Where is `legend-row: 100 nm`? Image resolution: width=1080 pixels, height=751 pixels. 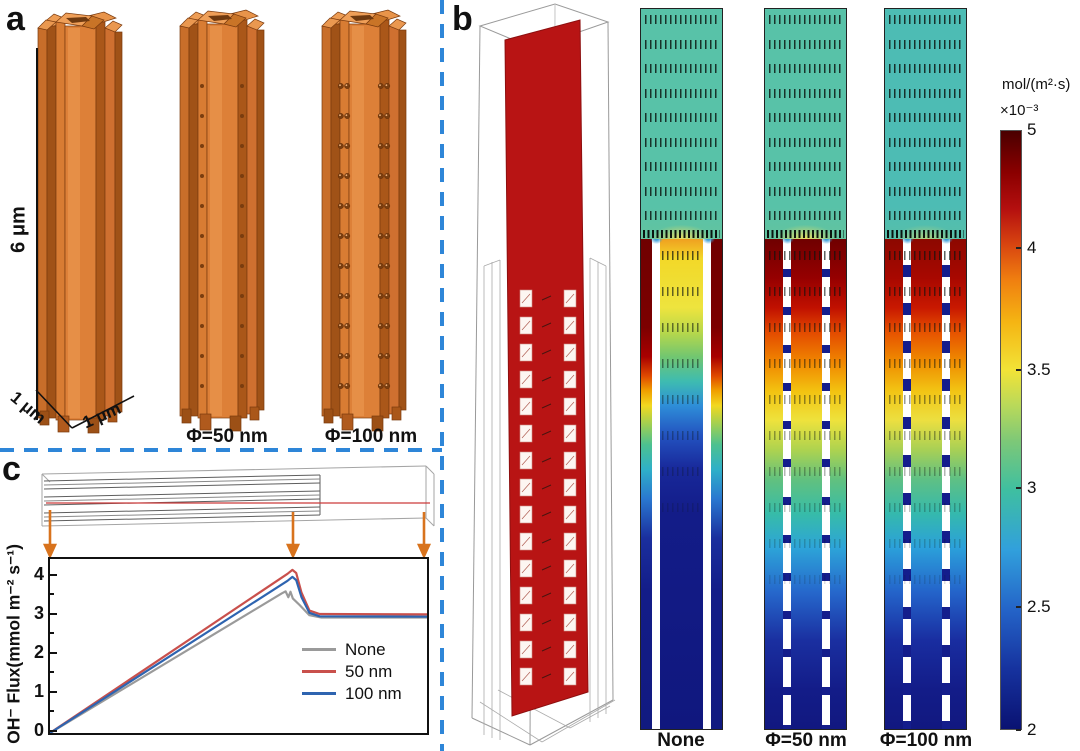
legend-row: 100 nm is located at coordinates (352, 693).